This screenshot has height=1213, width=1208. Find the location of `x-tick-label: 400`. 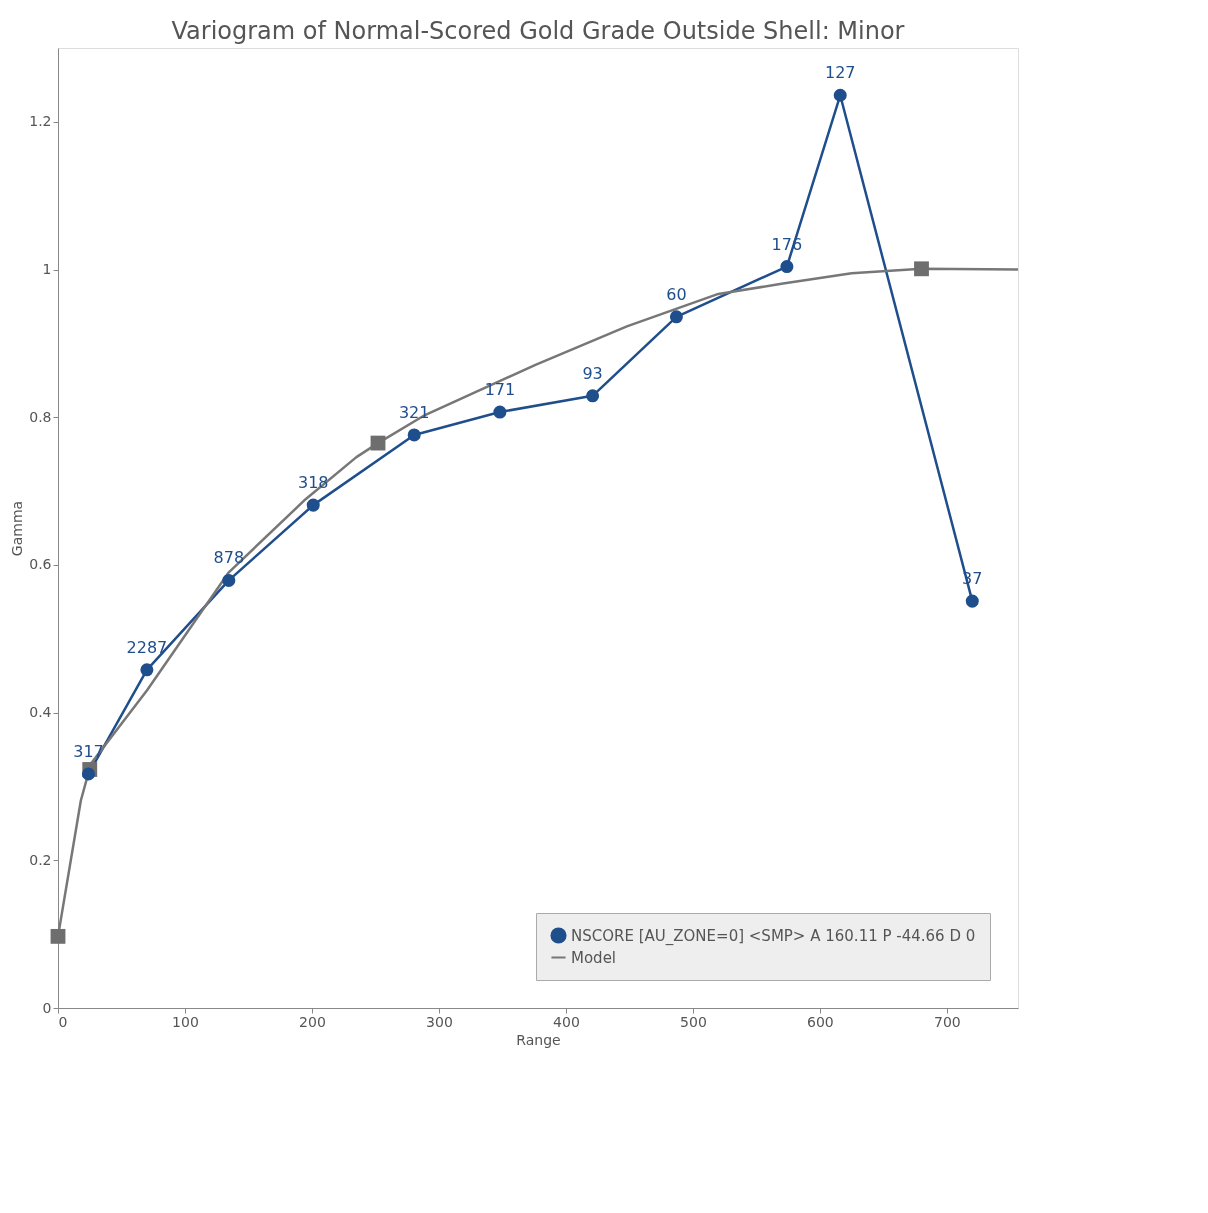

x-tick-label: 400 is located at coordinates (566, 1021).